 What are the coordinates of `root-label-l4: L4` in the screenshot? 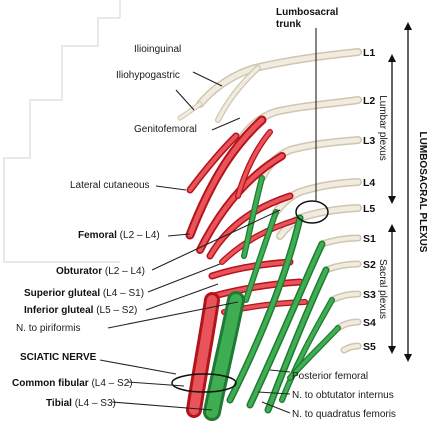 It's located at (369, 183).